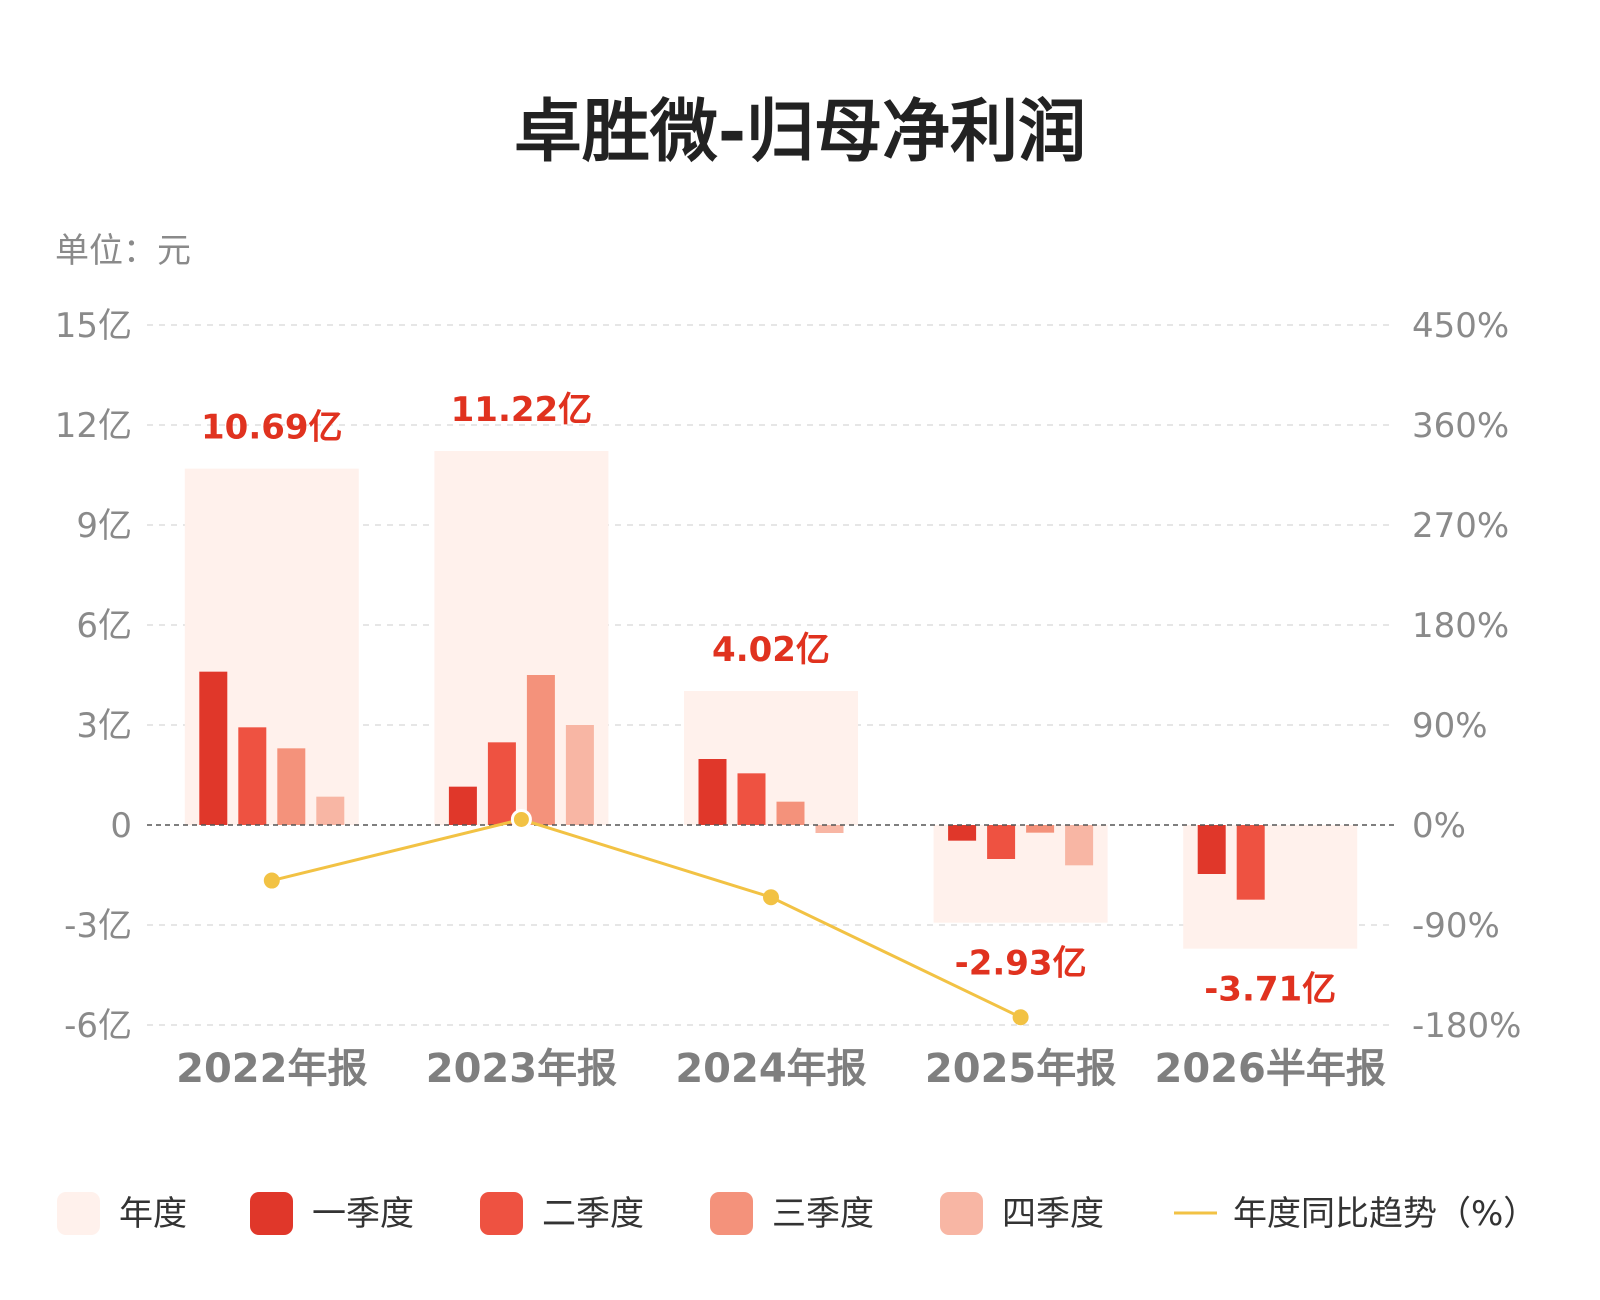  What do you see at coordinates (1450, 726) in the screenshot?
I see `y-right-tick-label: 90%` at bounding box center [1450, 726].